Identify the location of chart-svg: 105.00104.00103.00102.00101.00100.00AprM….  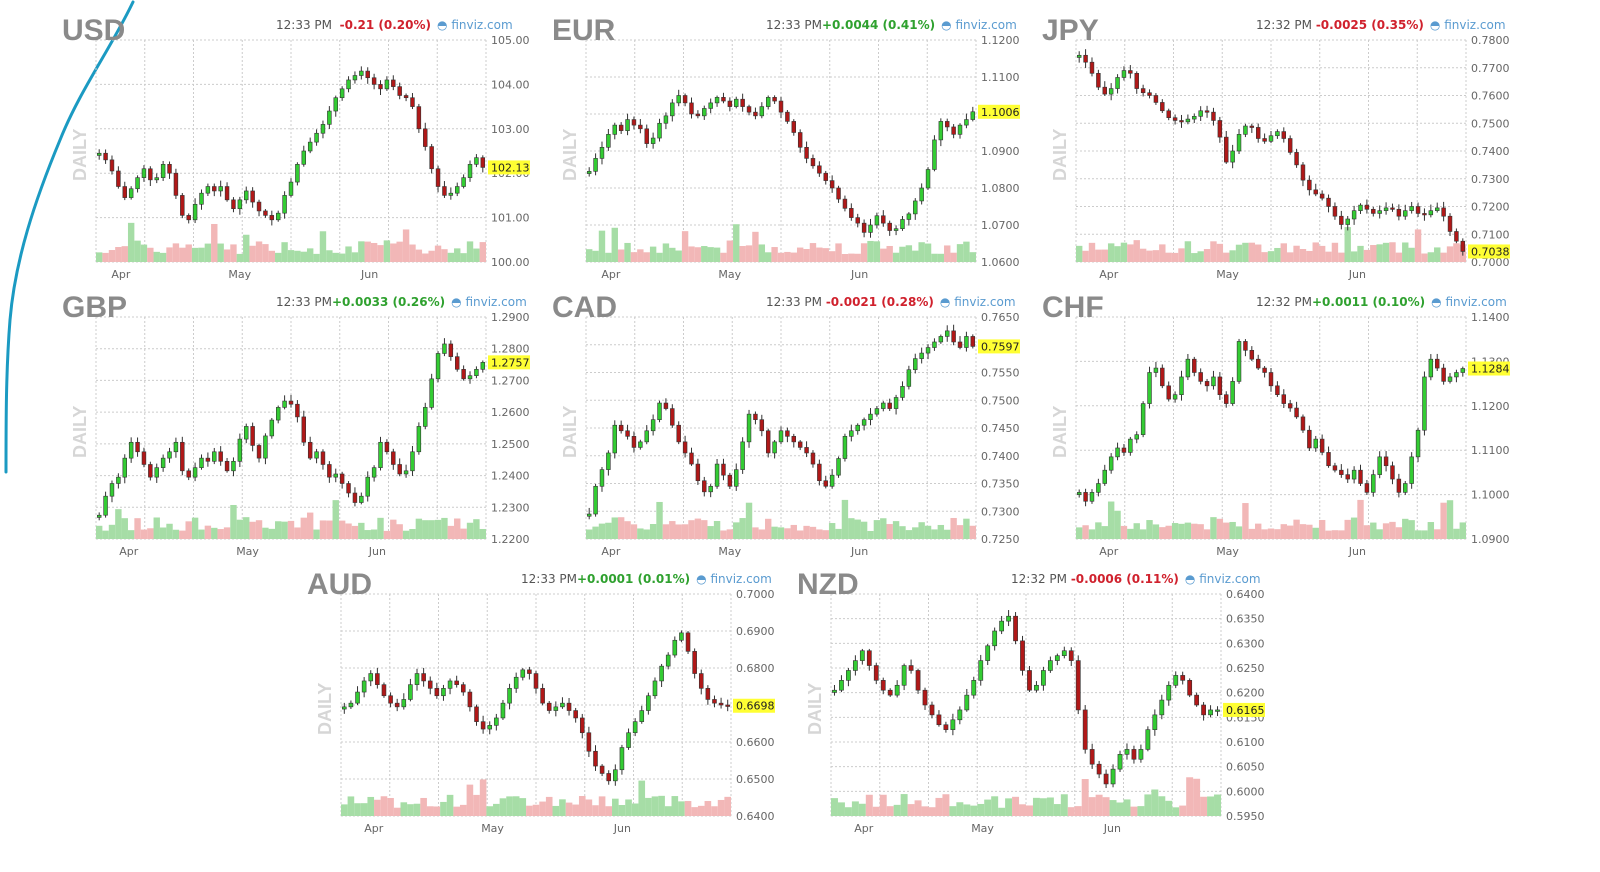
(300, 157).